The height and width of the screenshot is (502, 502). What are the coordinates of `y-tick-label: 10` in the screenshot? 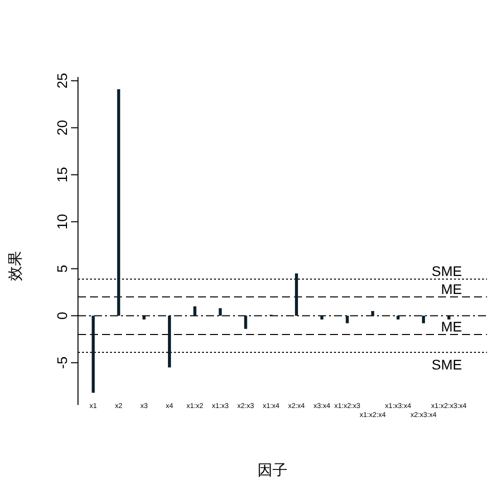 It's located at (62, 222).